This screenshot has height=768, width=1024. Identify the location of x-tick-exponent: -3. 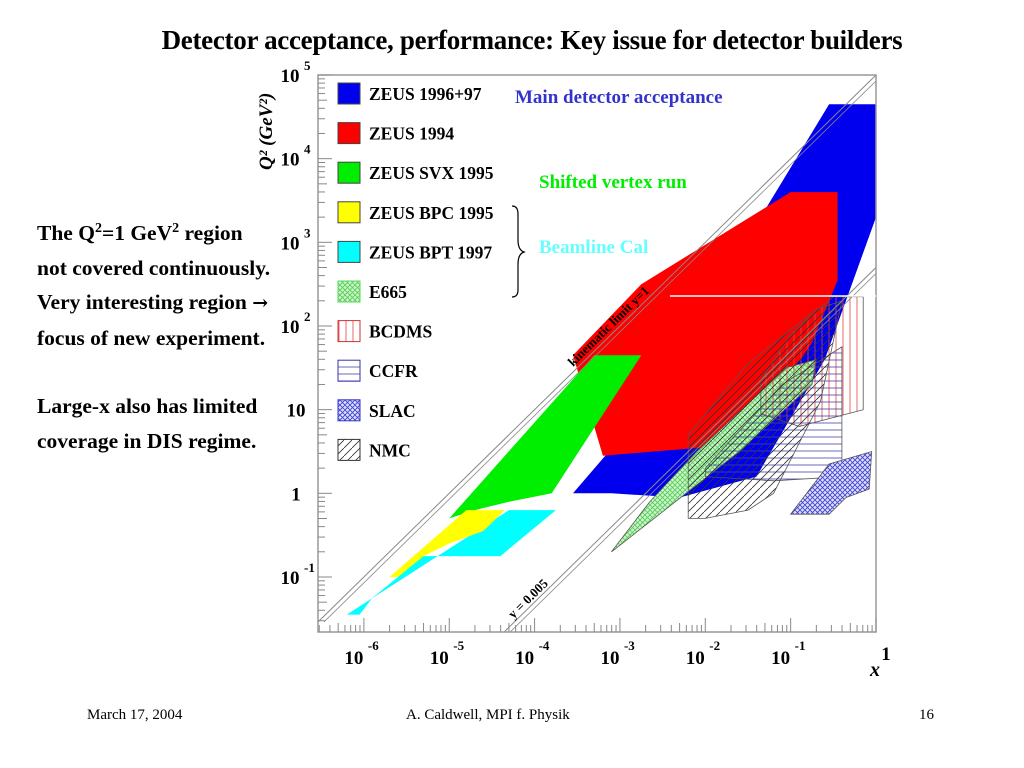
(629, 645).